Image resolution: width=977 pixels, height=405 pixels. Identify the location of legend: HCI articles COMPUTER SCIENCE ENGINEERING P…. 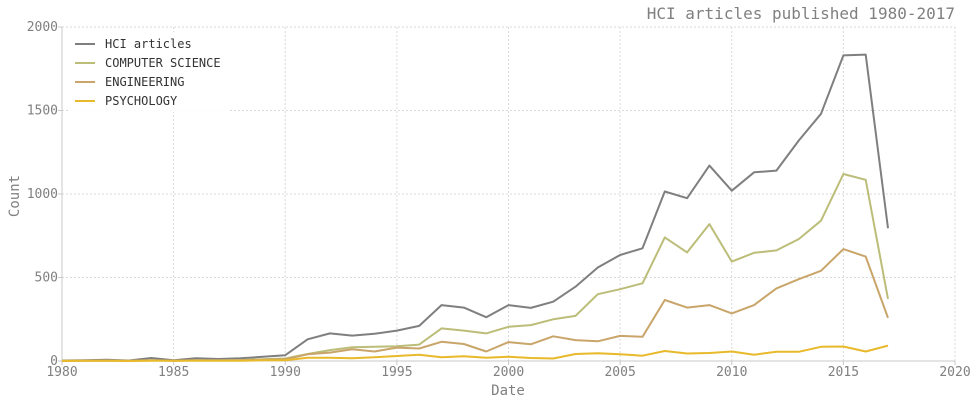
(149, 72).